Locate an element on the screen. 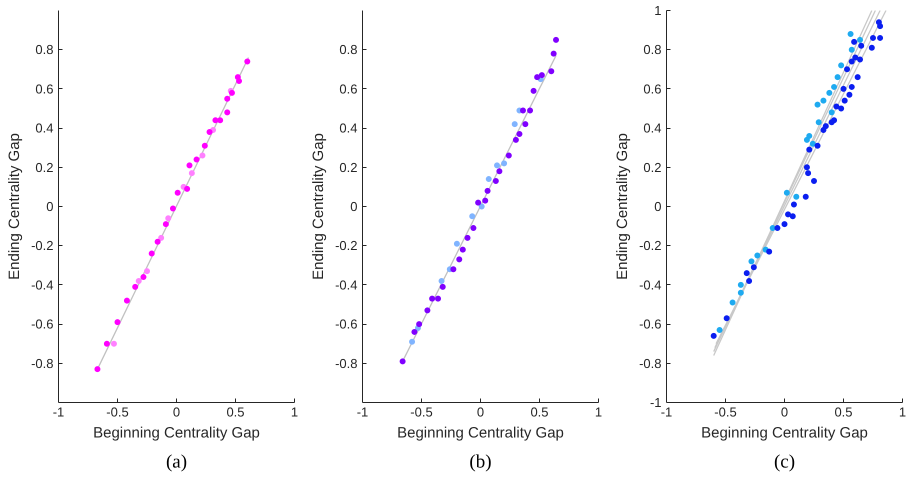 This screenshot has width=912, height=481. y-tick-label: 1 is located at coordinates (658, 10).